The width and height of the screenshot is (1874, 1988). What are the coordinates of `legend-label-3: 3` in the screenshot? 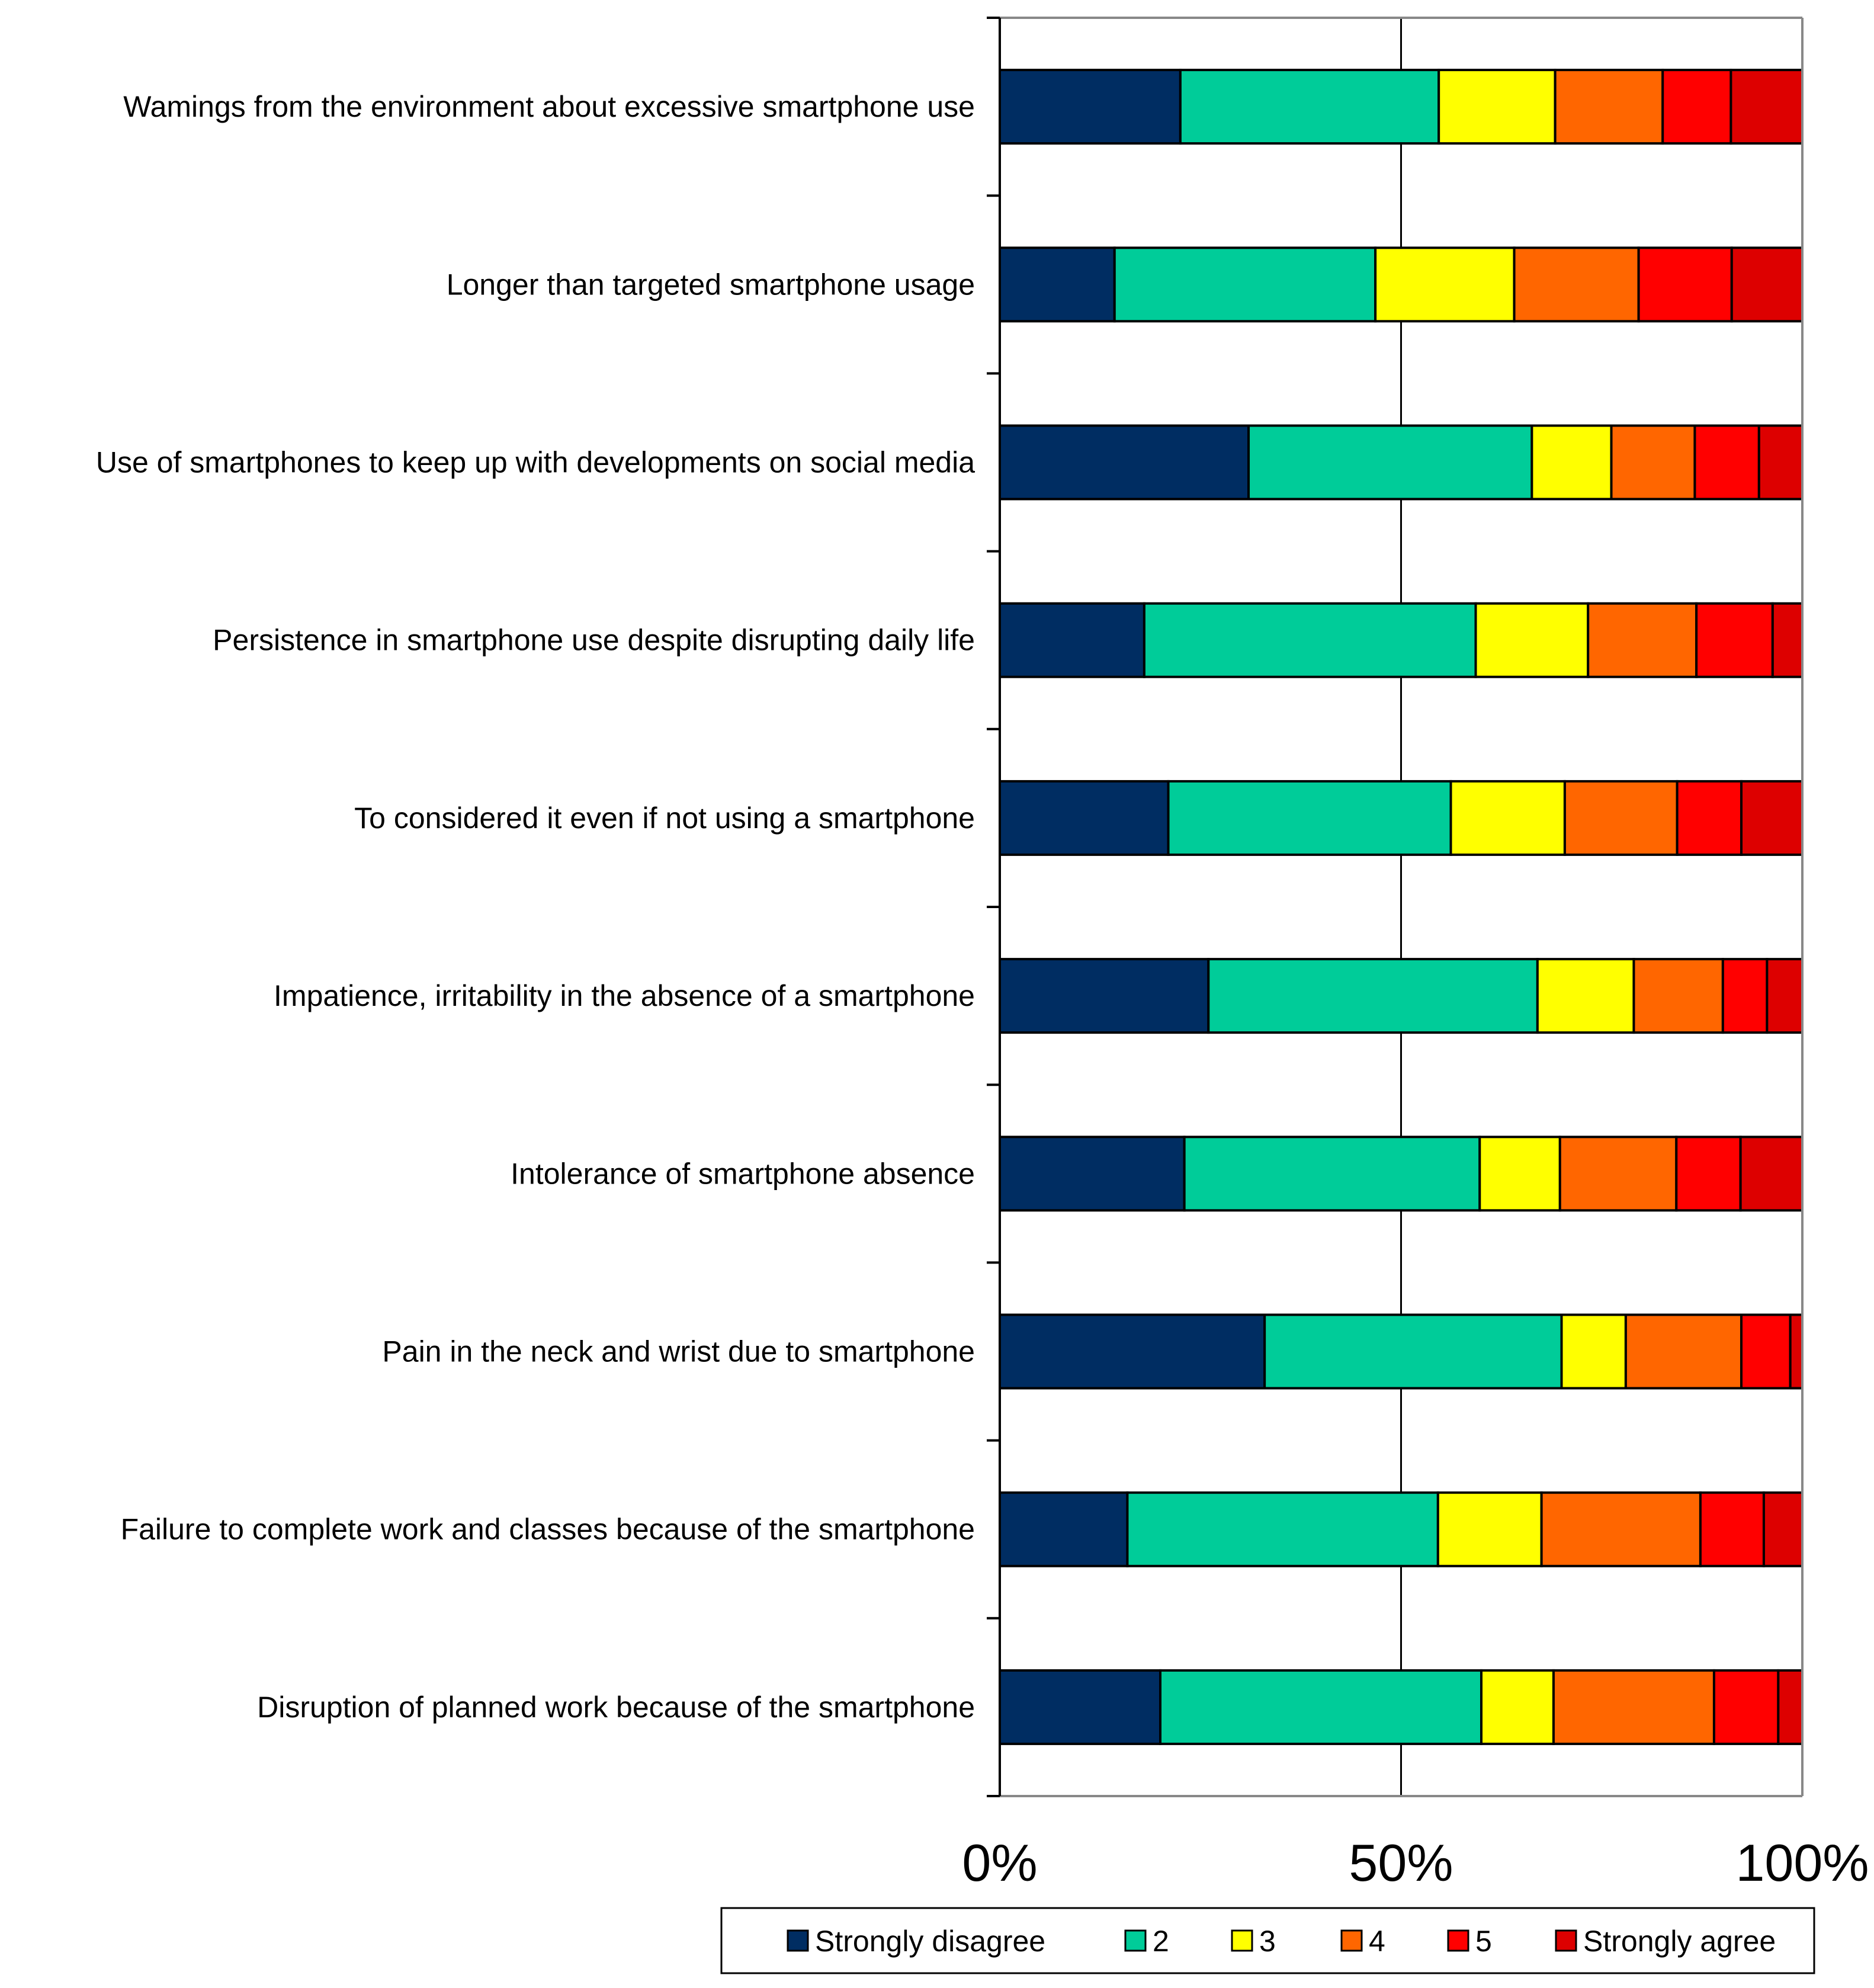 It's located at (1267, 1941).